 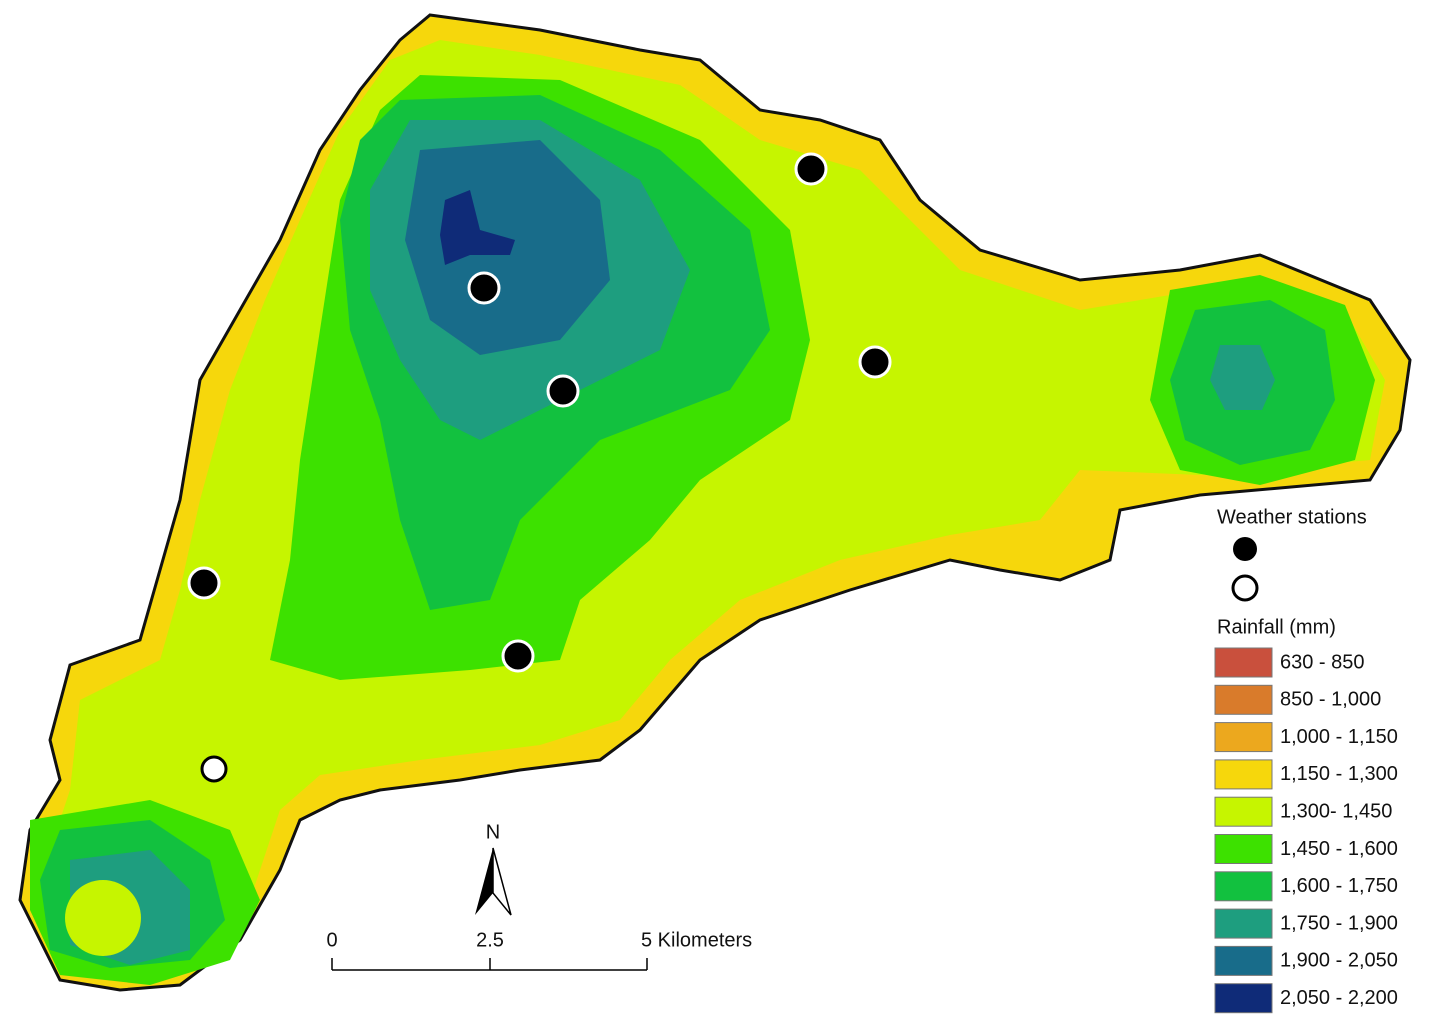 I want to click on scale-label: 2.5, so click(x=490, y=940).